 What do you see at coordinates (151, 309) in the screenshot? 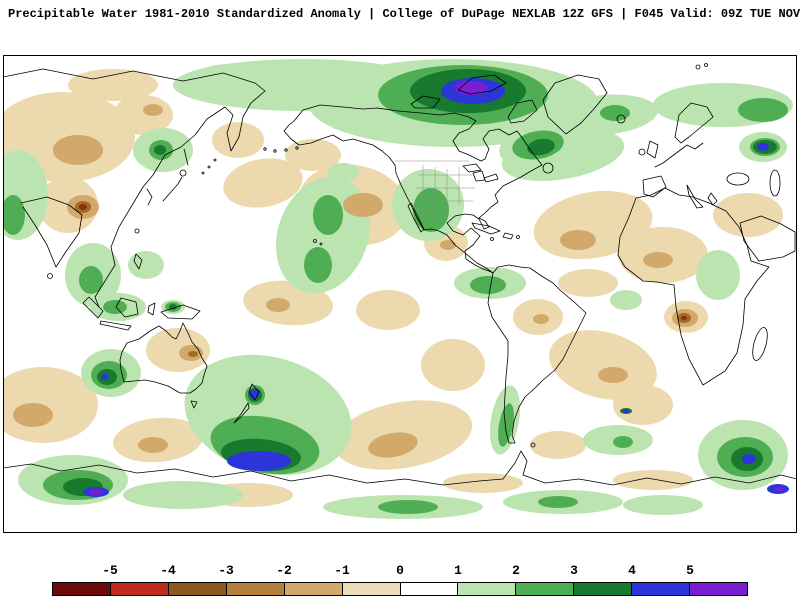
I see `coast-sulawesi` at bounding box center [151, 309].